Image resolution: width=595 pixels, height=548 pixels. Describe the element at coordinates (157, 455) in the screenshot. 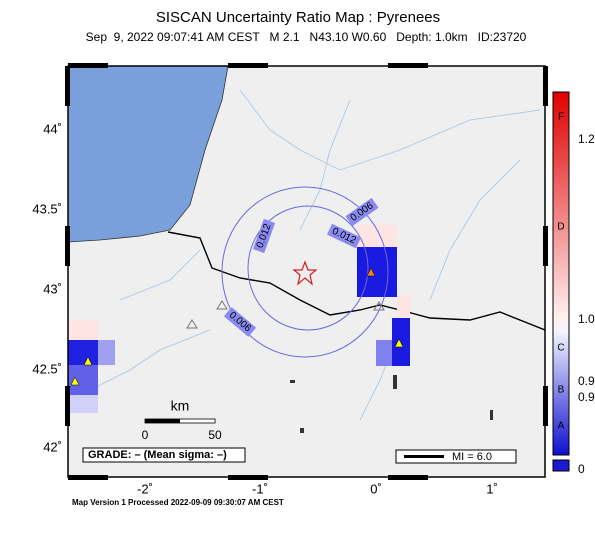

I see `grade: GRADE: – (Mean sigma: –)` at that location.